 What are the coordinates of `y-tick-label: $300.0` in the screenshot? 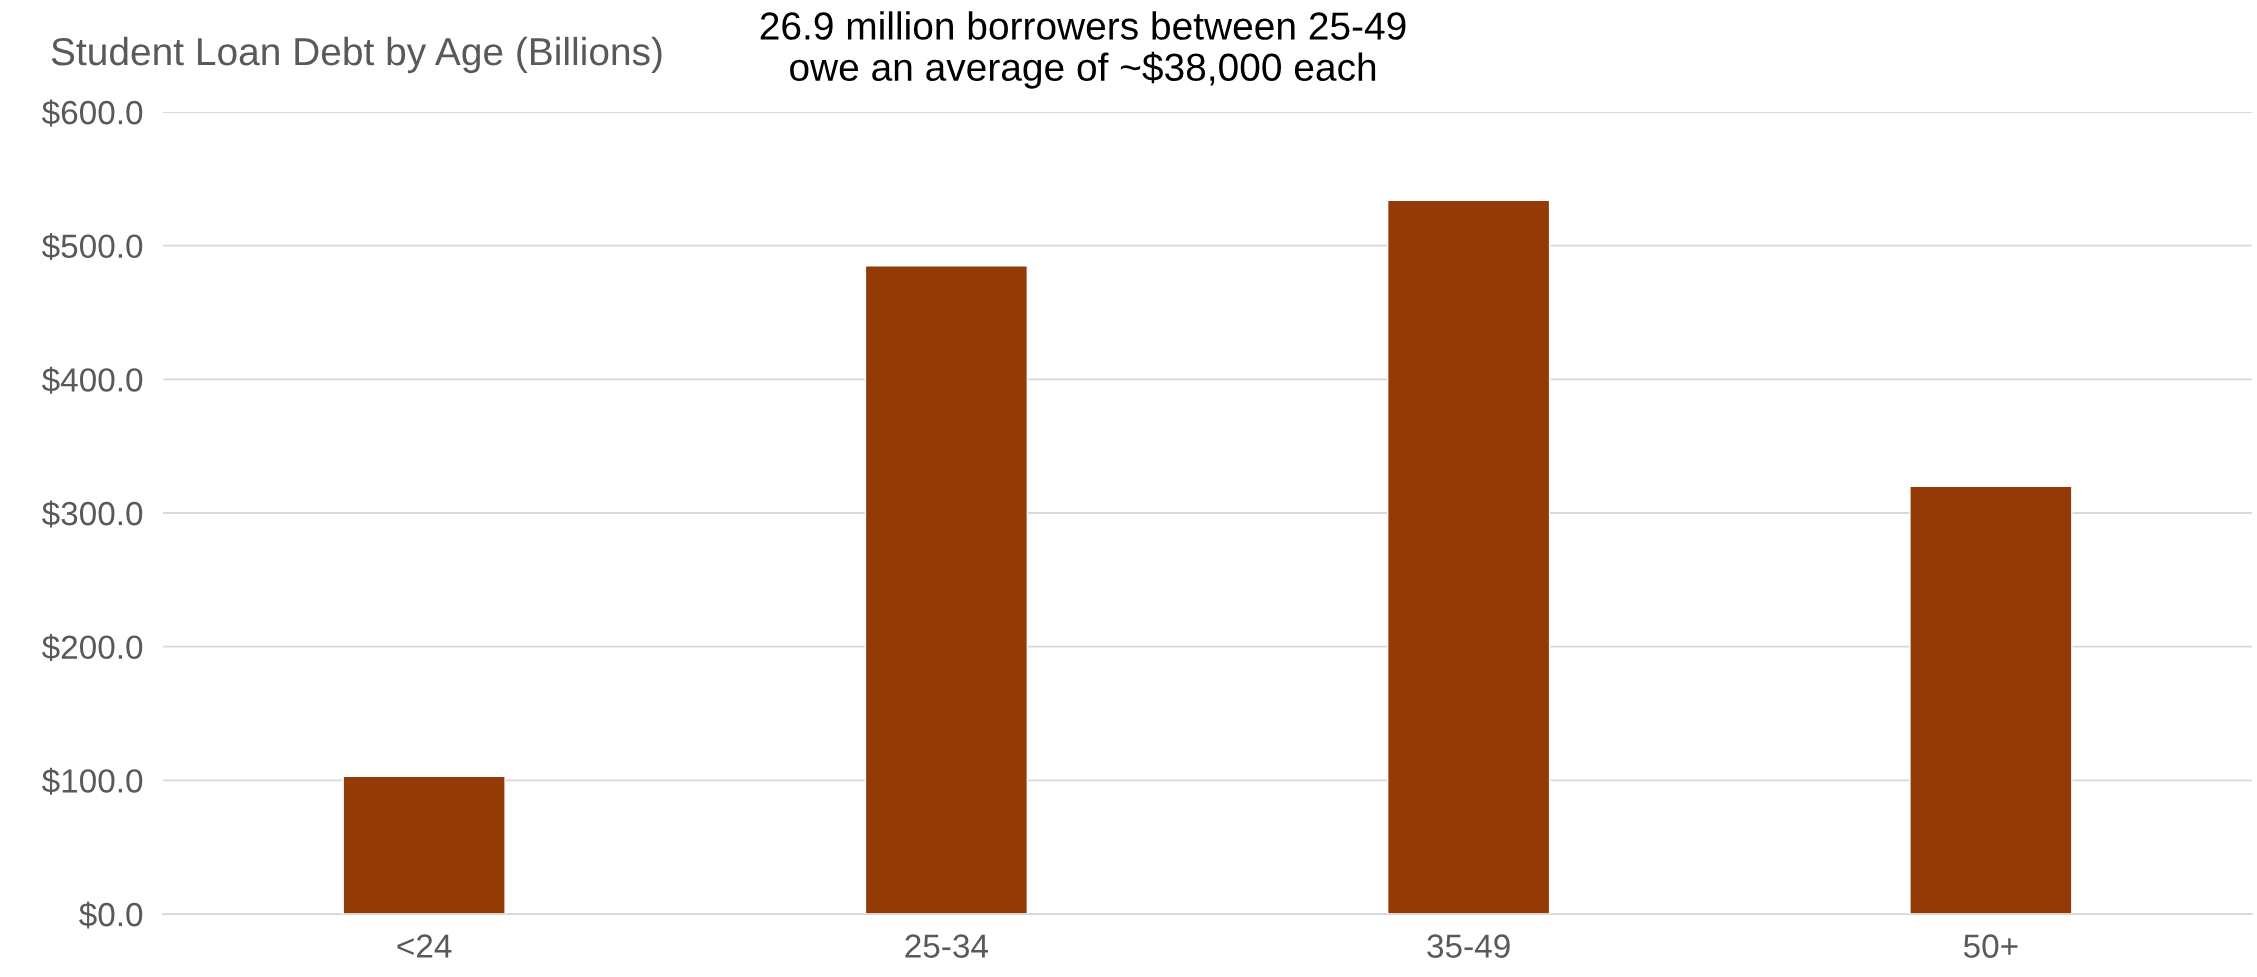 It's located at (92, 514).